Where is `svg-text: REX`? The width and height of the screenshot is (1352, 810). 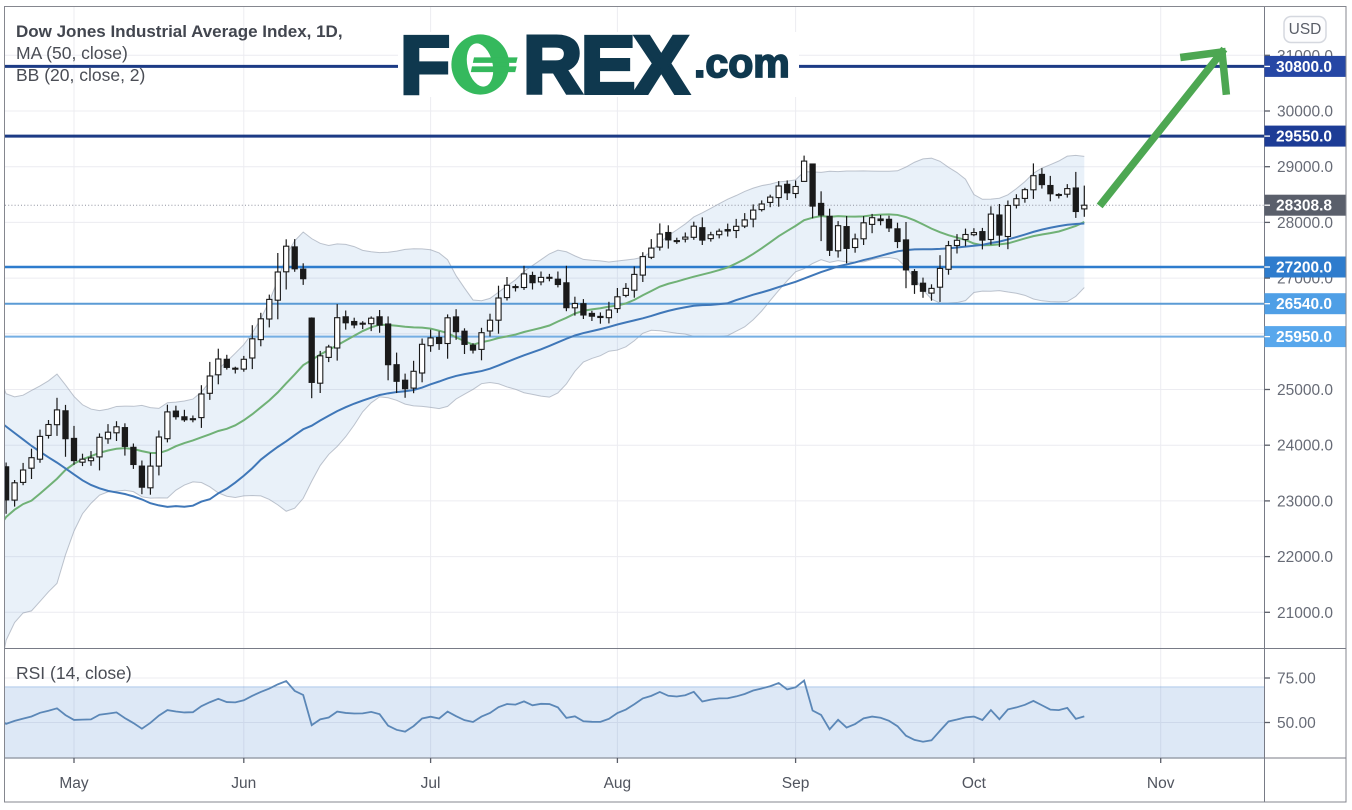
svg-text: REX is located at coordinates (605, 65).